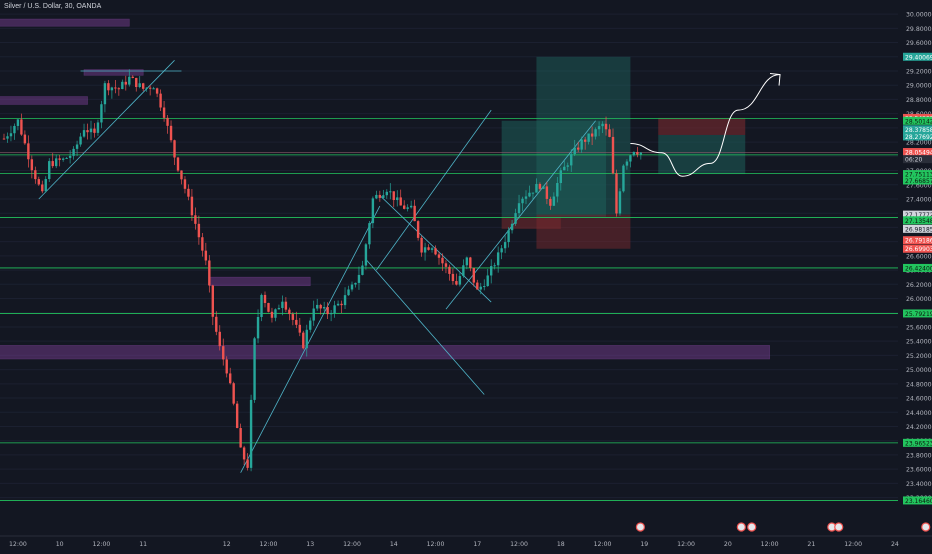 Image resolution: width=932 pixels, height=554 pixels. I want to click on x-tick-label: 12:00, so click(853, 544).